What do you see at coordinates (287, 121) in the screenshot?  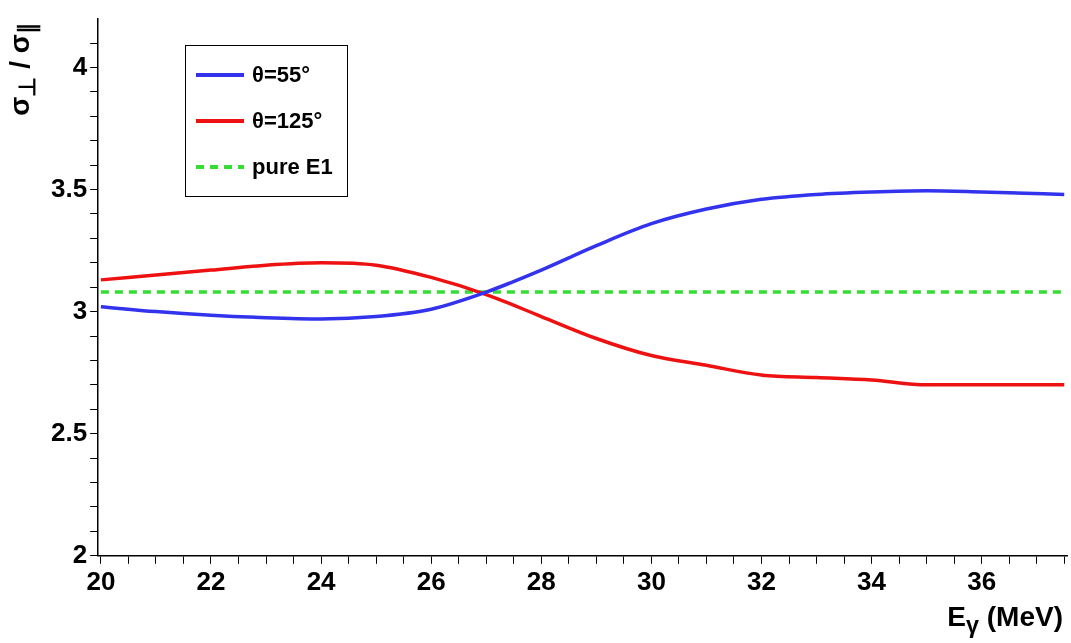 I see `legend-label: θ=125°` at bounding box center [287, 121].